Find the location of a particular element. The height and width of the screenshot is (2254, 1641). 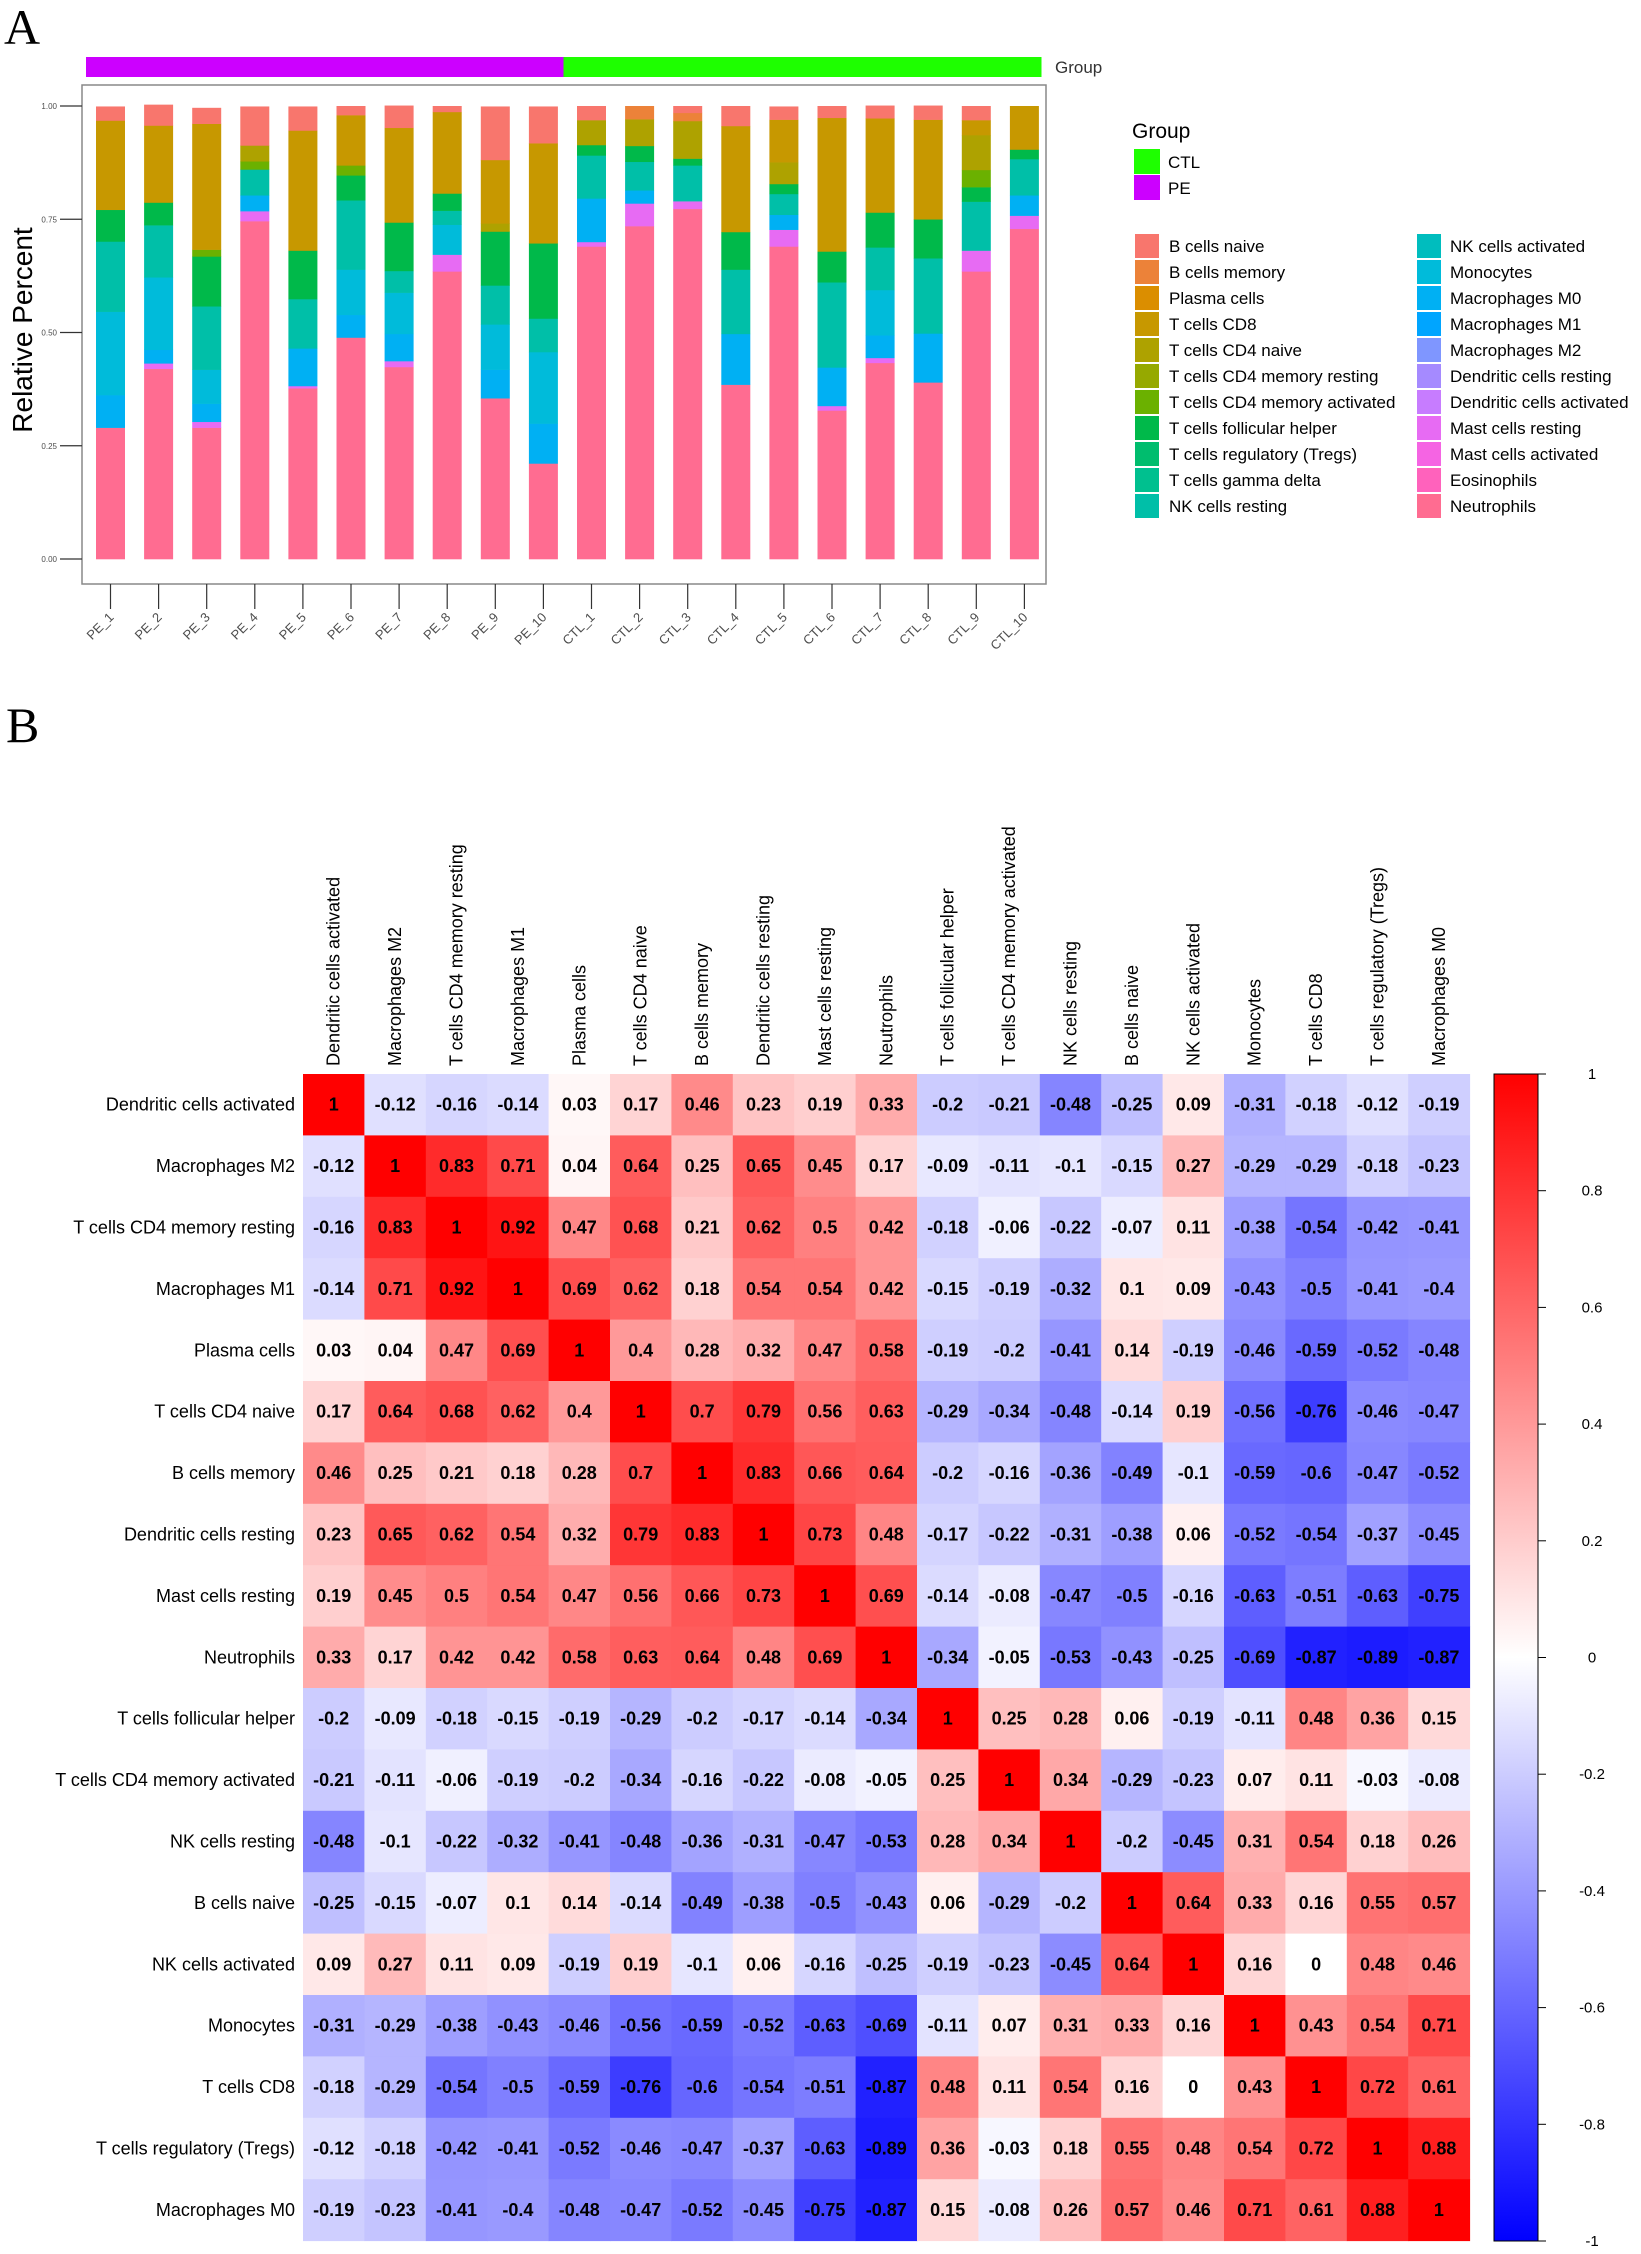

cell-value: 0.18 is located at coordinates (517, 1473).